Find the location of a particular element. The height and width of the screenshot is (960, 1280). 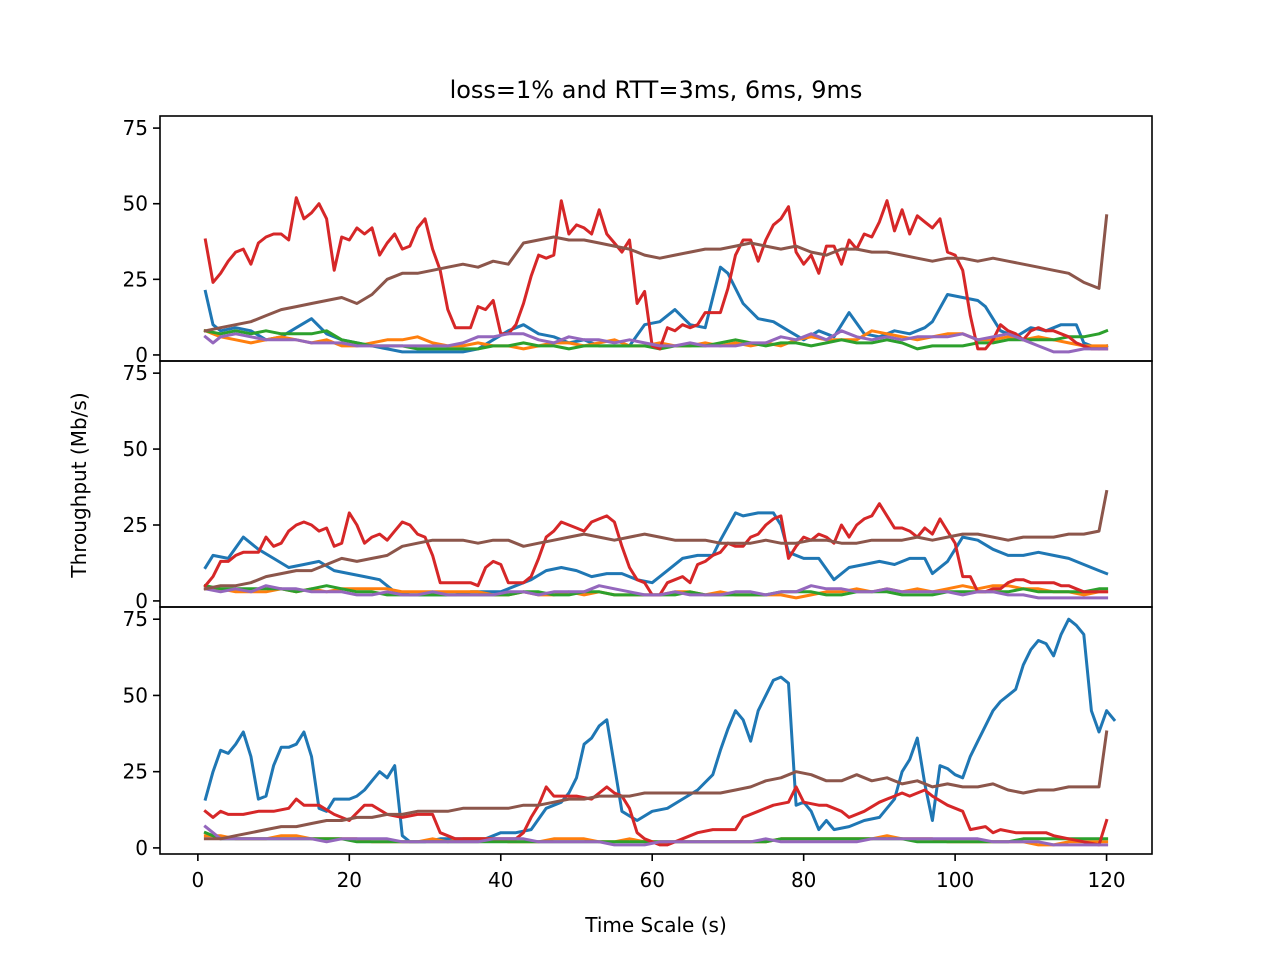

x-tick-label: 60 is located at coordinates (651, 880).